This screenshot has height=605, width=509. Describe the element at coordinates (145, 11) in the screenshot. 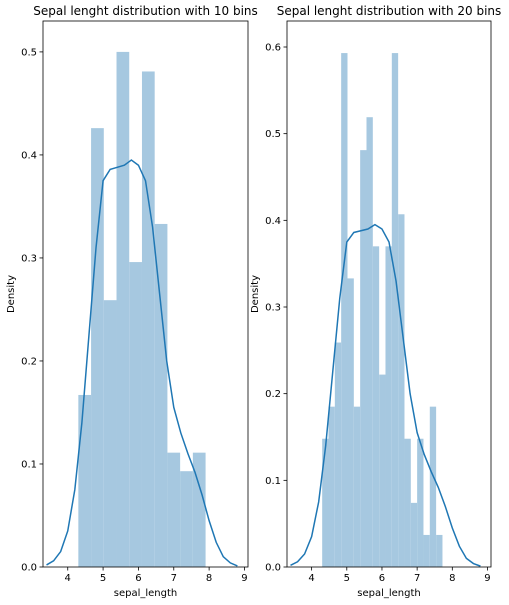

I see `chart-title: Sepal lenght distribution with 10 bins` at that location.